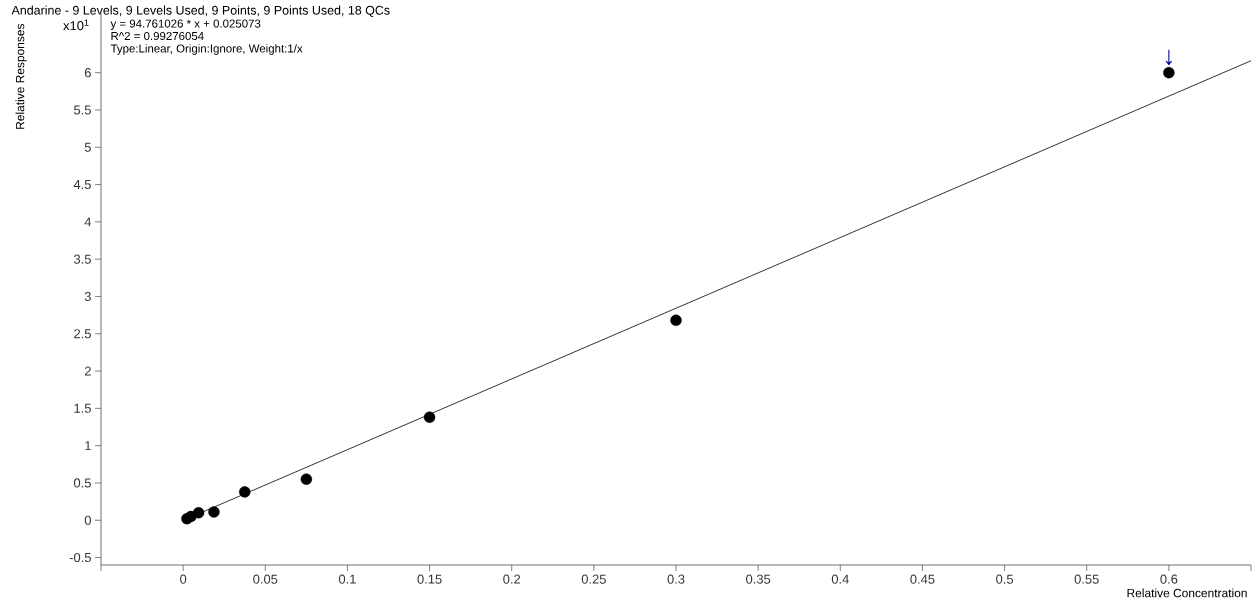 The image size is (1258, 609). What do you see at coordinates (88, 222) in the screenshot?
I see `y-tick-label: 4` at bounding box center [88, 222].